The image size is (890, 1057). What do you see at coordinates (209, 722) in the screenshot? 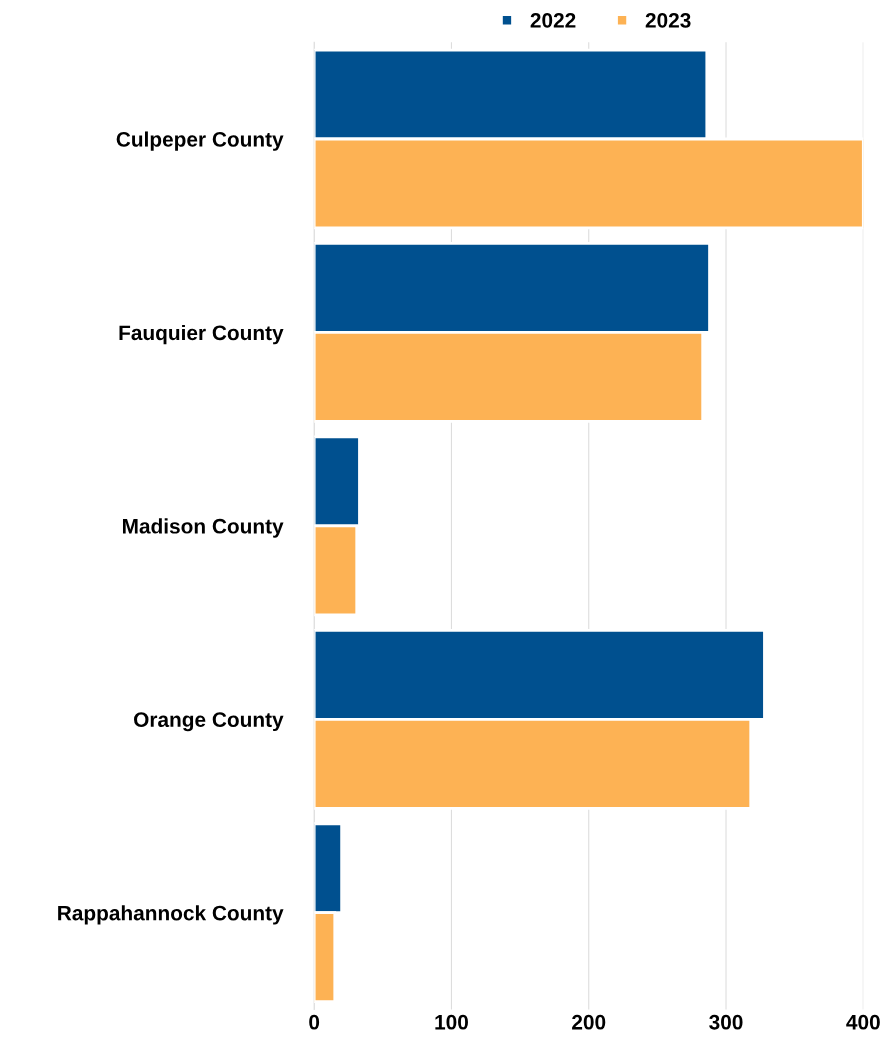
I see `y-tick-label: Orange County` at bounding box center [209, 722].